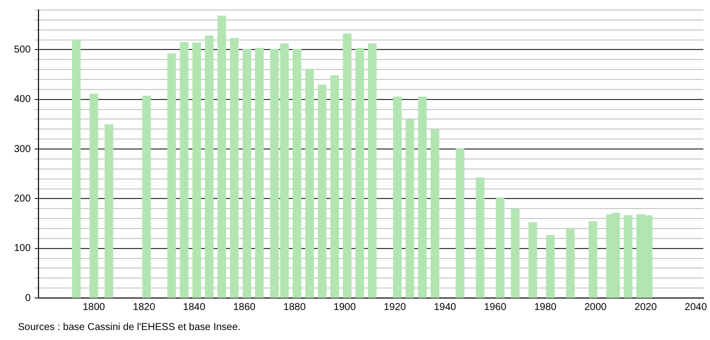 The height and width of the screenshot is (340, 710). I want to click on x-tick-label: 2000, so click(596, 307).